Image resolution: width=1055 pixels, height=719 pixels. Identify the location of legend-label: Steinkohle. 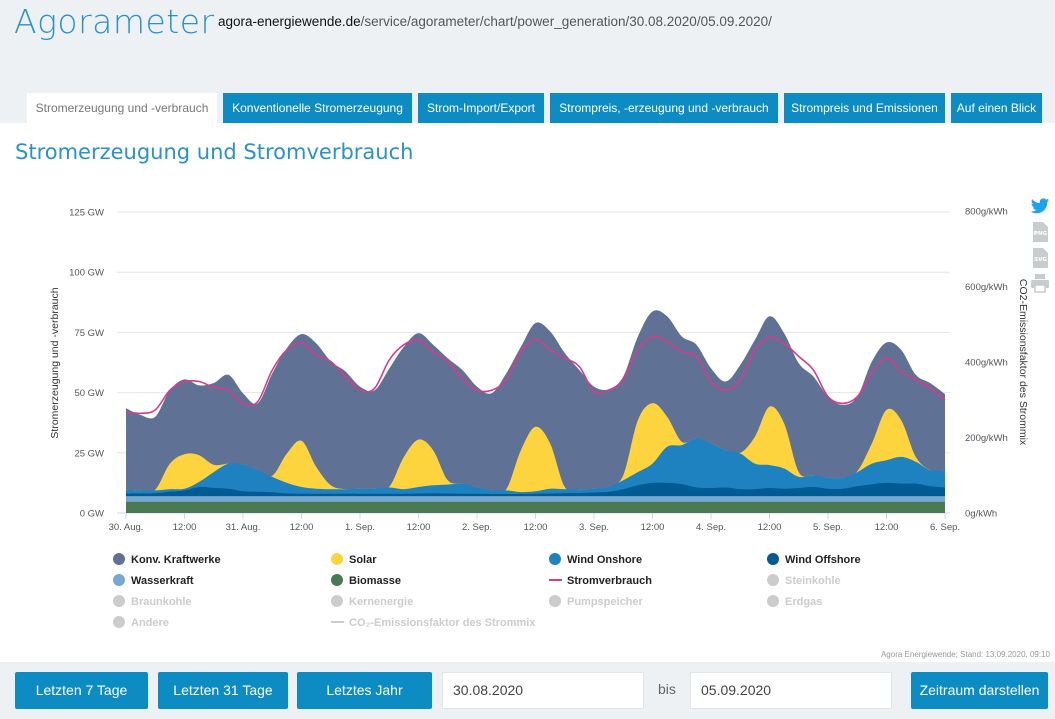
(813, 581).